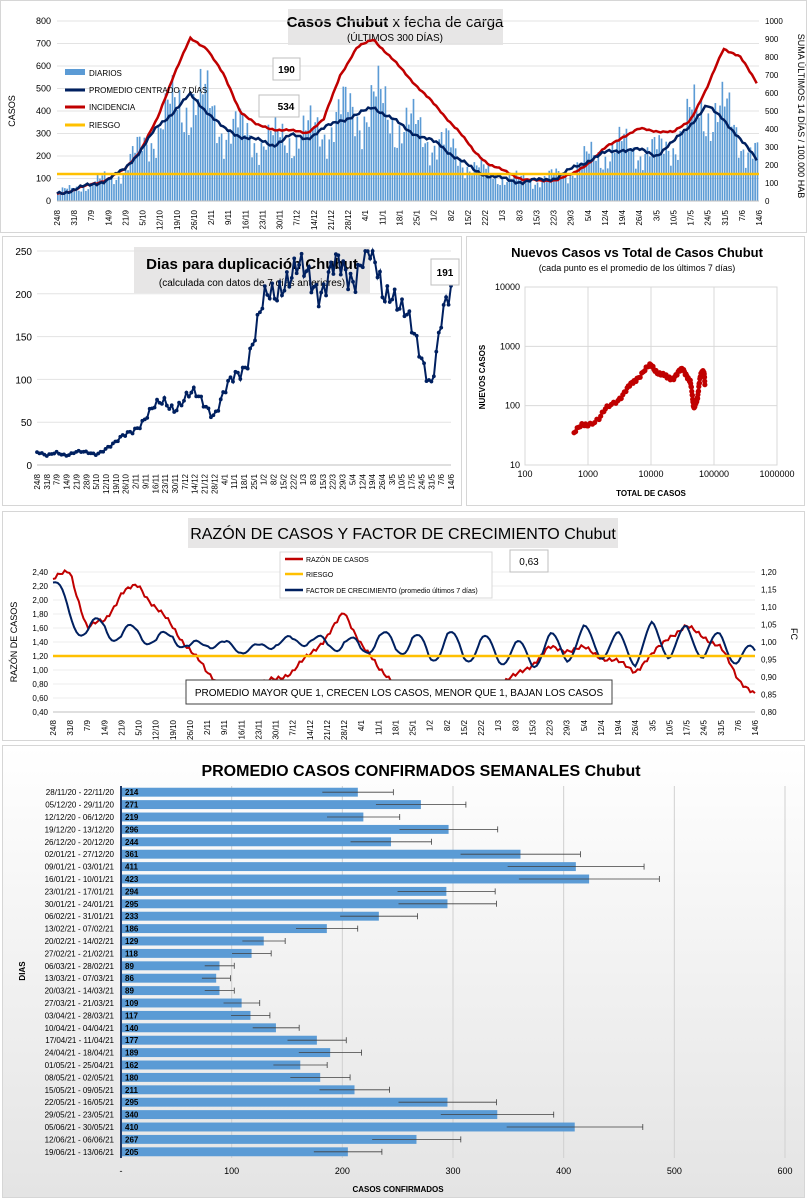 The width and height of the screenshot is (807, 1200). Describe the element at coordinates (132, 1040) in the screenshot. I see `bar-value-label: 177` at that location.